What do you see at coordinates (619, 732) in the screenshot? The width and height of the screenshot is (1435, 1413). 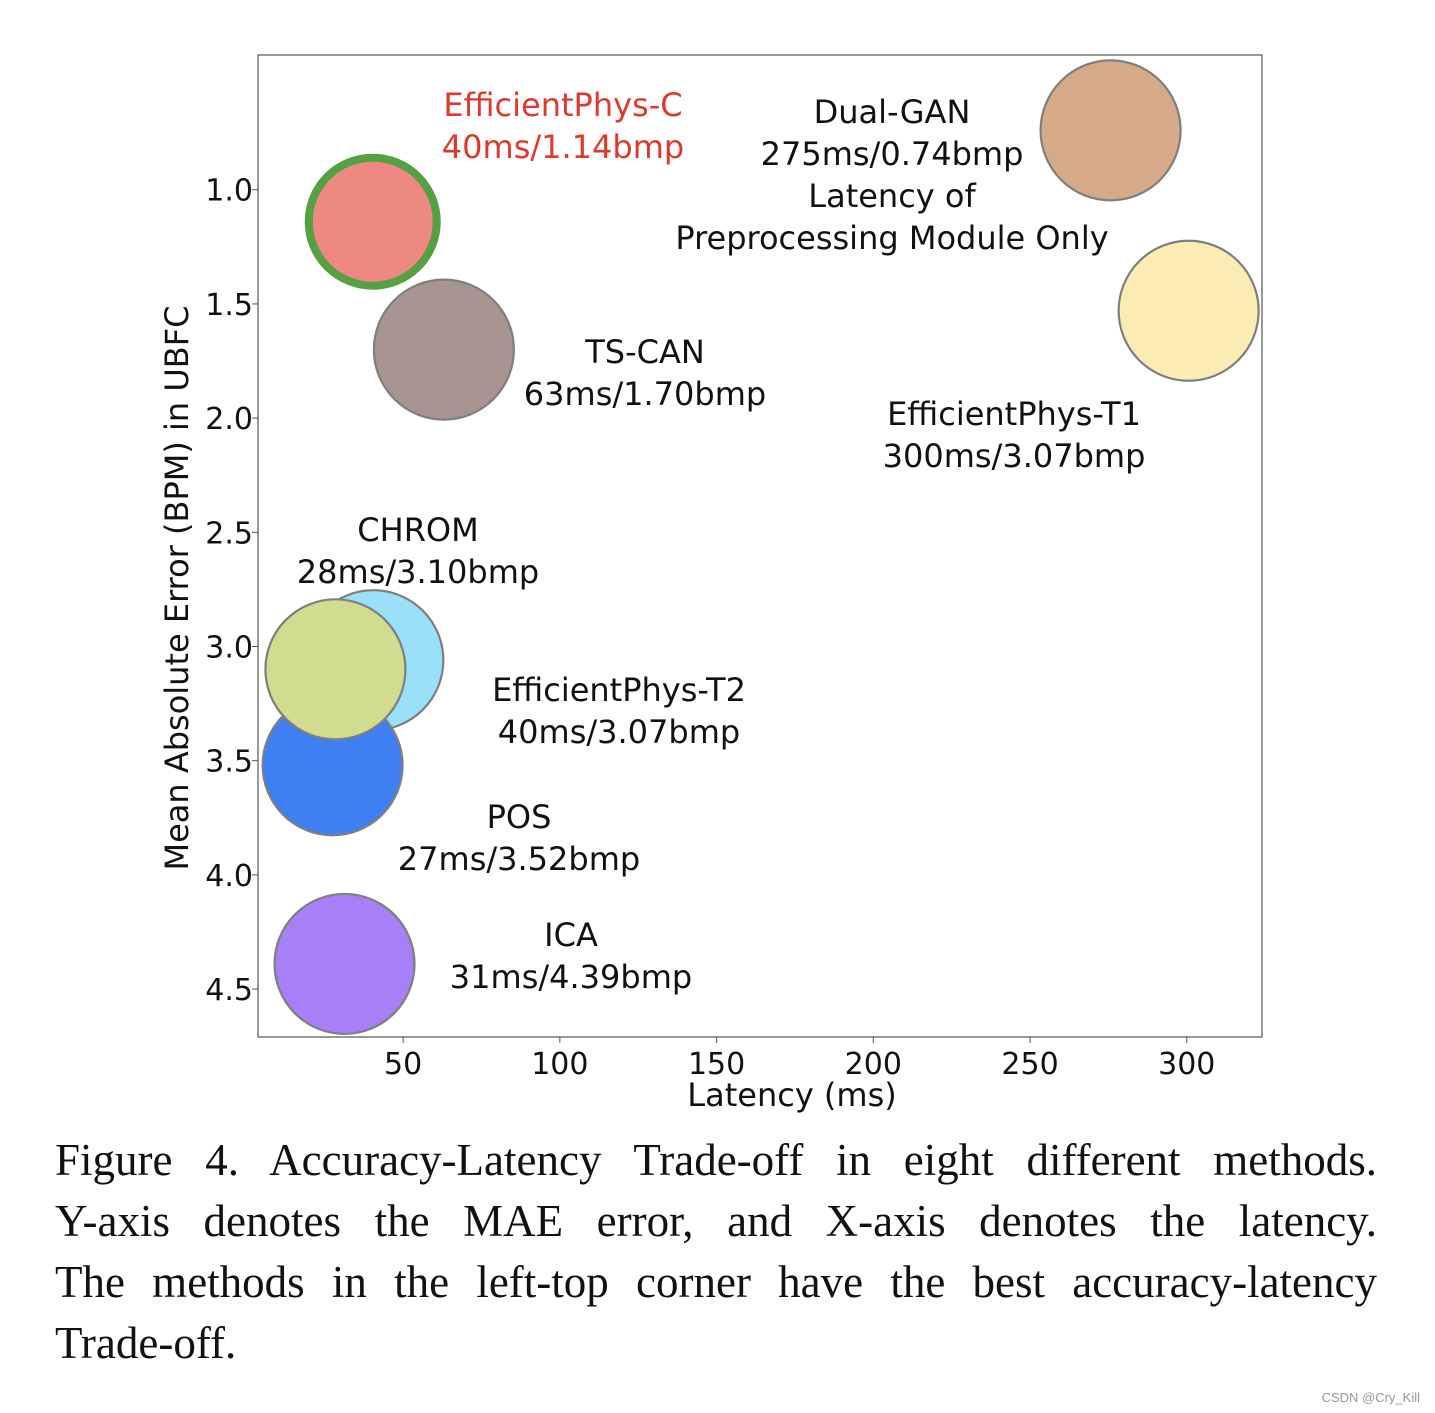 I see `point-label-efficientphys-t2: 40ms/3.07bmp` at bounding box center [619, 732].